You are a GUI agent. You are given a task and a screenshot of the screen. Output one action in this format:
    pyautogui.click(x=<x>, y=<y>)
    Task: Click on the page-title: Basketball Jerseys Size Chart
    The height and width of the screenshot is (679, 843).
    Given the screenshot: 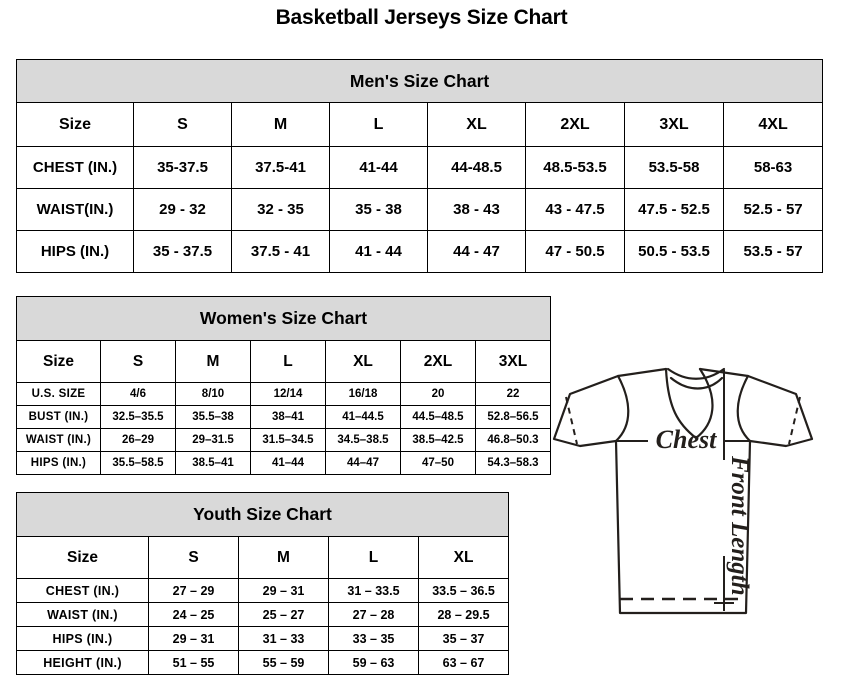 What is the action you would take?
    pyautogui.click(x=421, y=17)
    